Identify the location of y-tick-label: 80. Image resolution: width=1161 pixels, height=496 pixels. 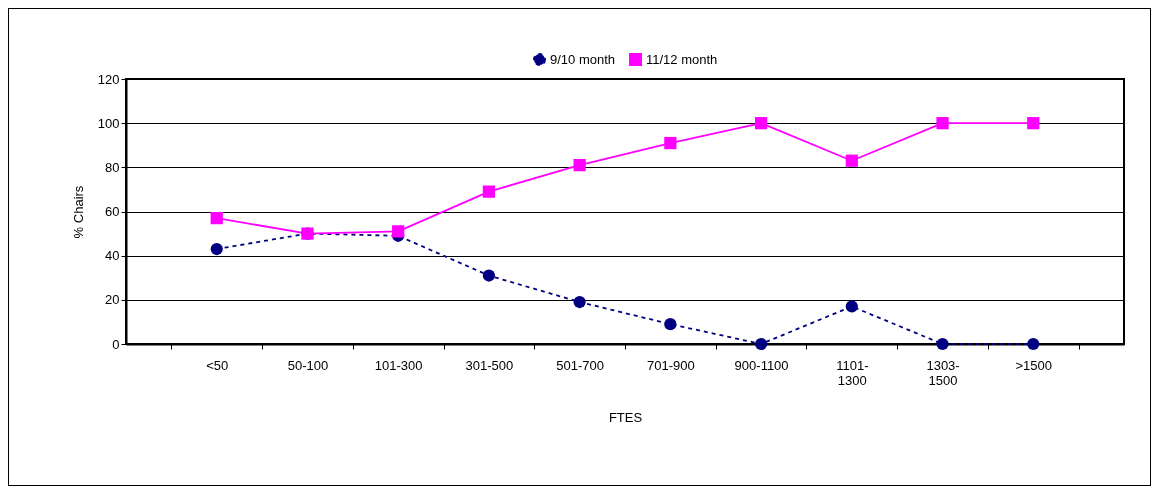
(112, 167).